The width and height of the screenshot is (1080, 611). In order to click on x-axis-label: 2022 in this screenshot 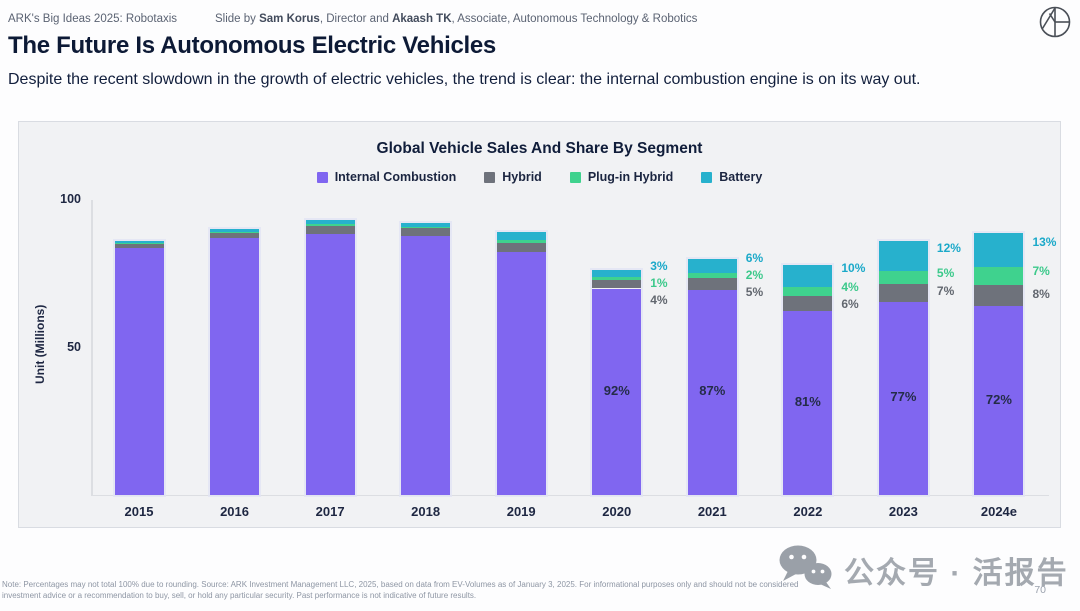, I will do `click(808, 511)`.